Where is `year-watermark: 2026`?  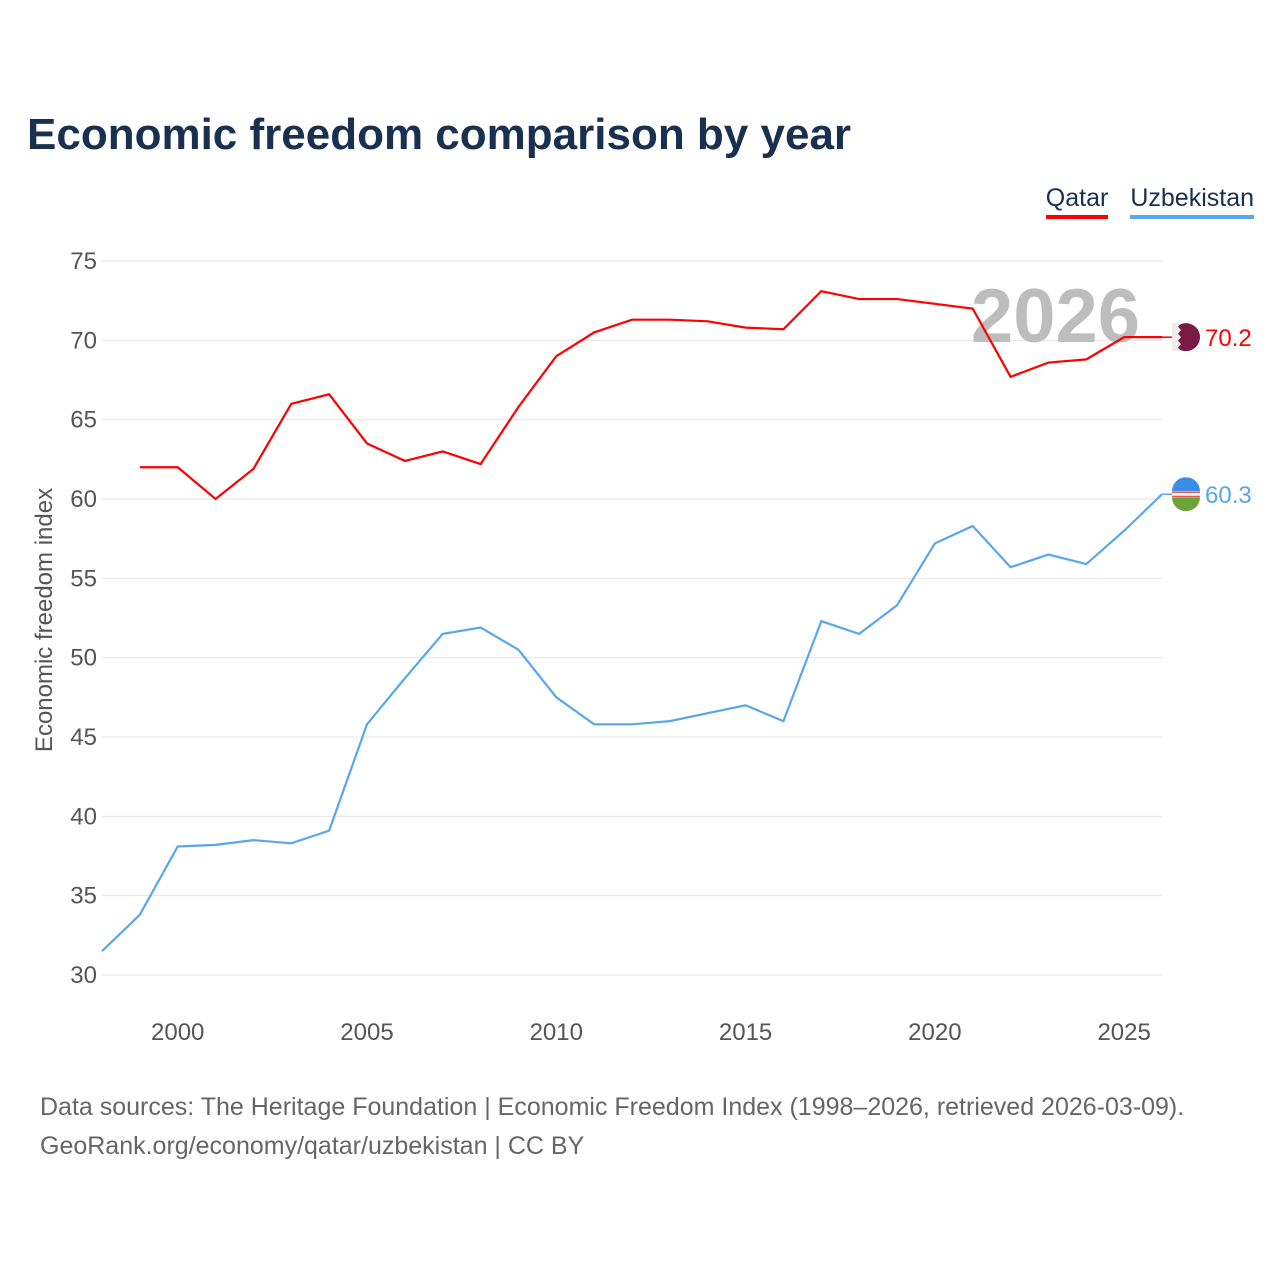
year-watermark: 2026 is located at coordinates (1055, 316).